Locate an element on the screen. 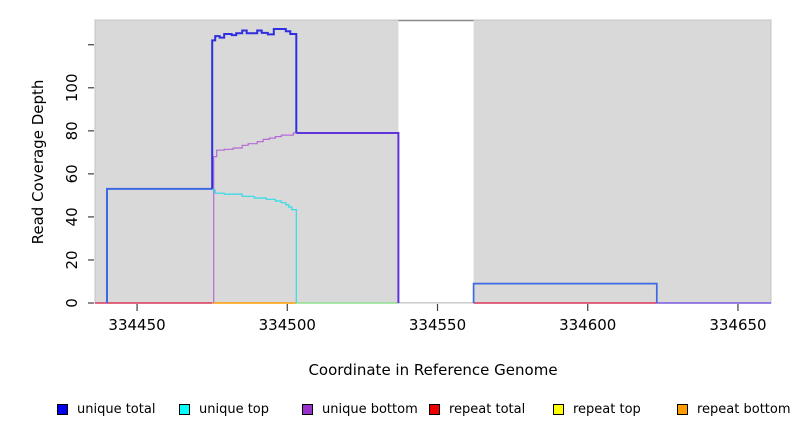 This screenshot has height=432, width=792. series-unique-total-right is located at coordinates (565, 292).